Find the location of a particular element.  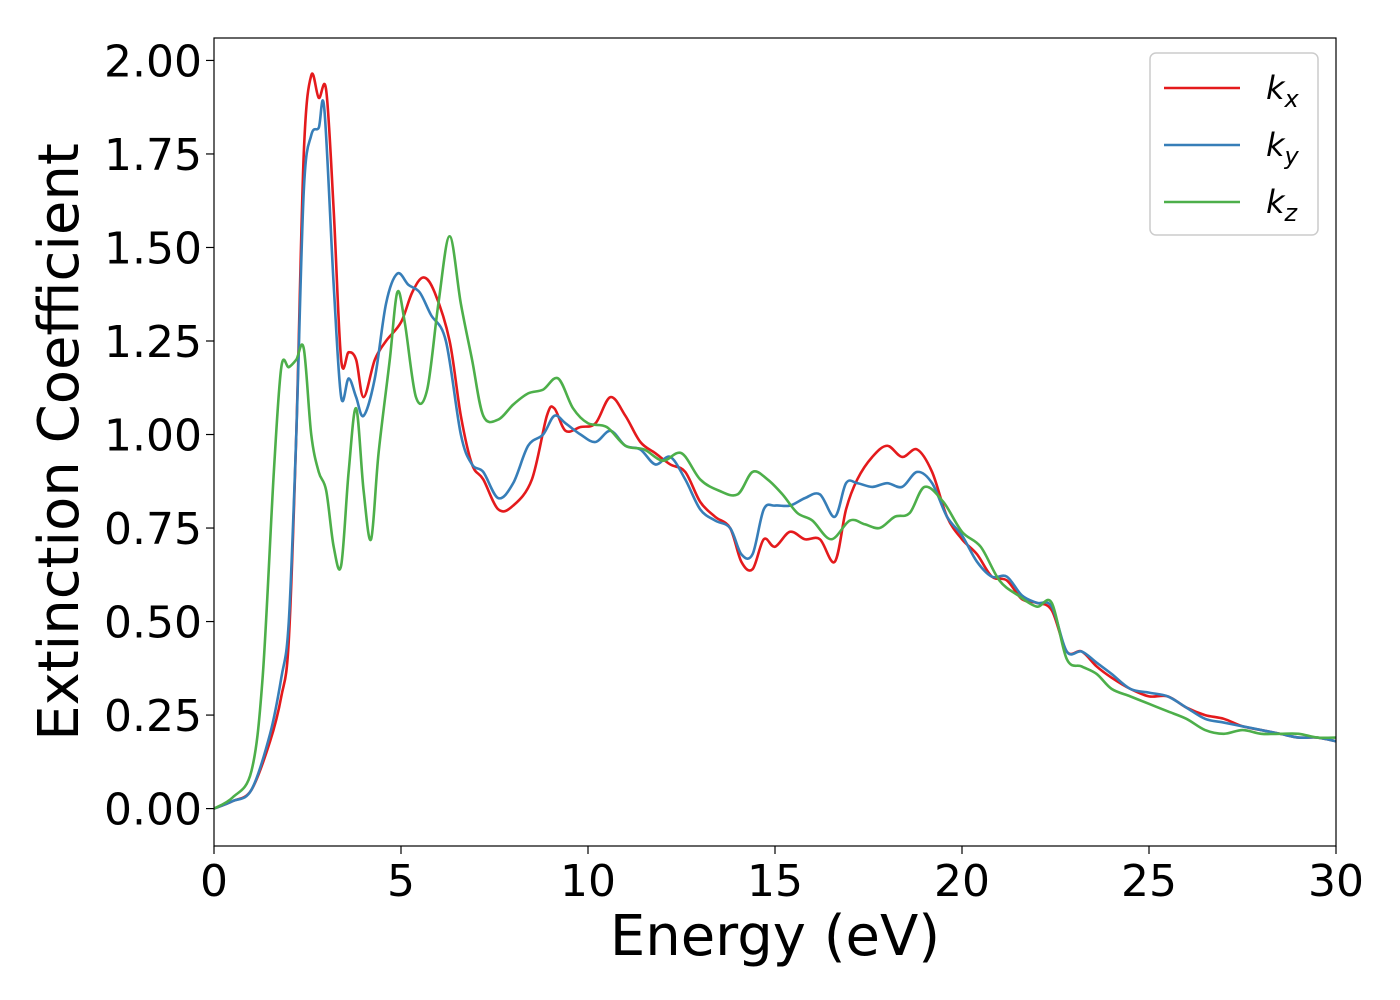

x-tick-label: 10 is located at coordinates (588, 881).